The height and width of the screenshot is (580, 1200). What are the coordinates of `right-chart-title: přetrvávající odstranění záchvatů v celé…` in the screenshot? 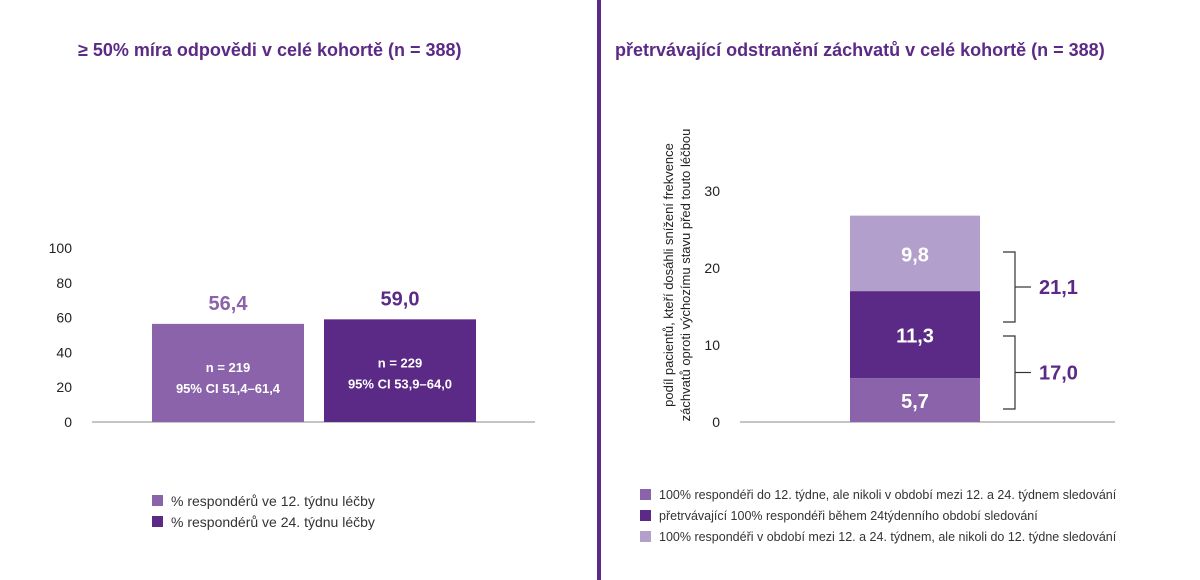 It's located at (860, 50).